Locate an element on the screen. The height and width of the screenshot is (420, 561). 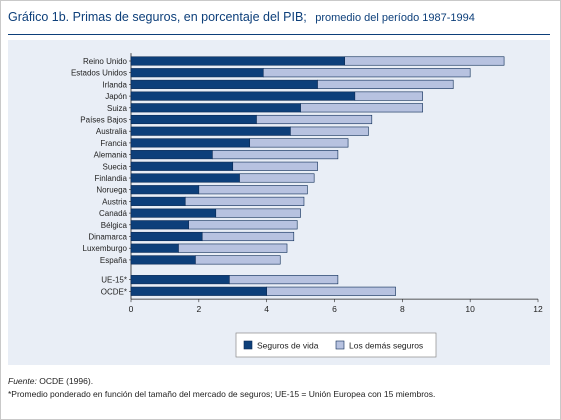
chart-subtitle: promedio del período 1987-1994 is located at coordinates (395, 18).